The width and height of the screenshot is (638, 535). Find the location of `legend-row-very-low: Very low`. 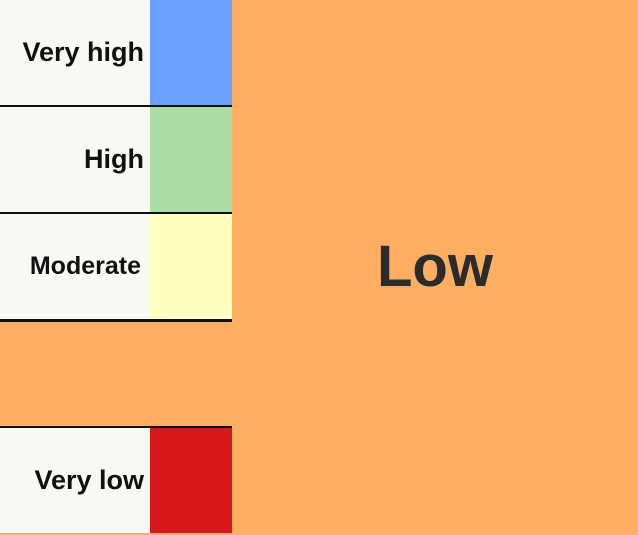

legend-row-very-low: Very low is located at coordinates (116, 480).